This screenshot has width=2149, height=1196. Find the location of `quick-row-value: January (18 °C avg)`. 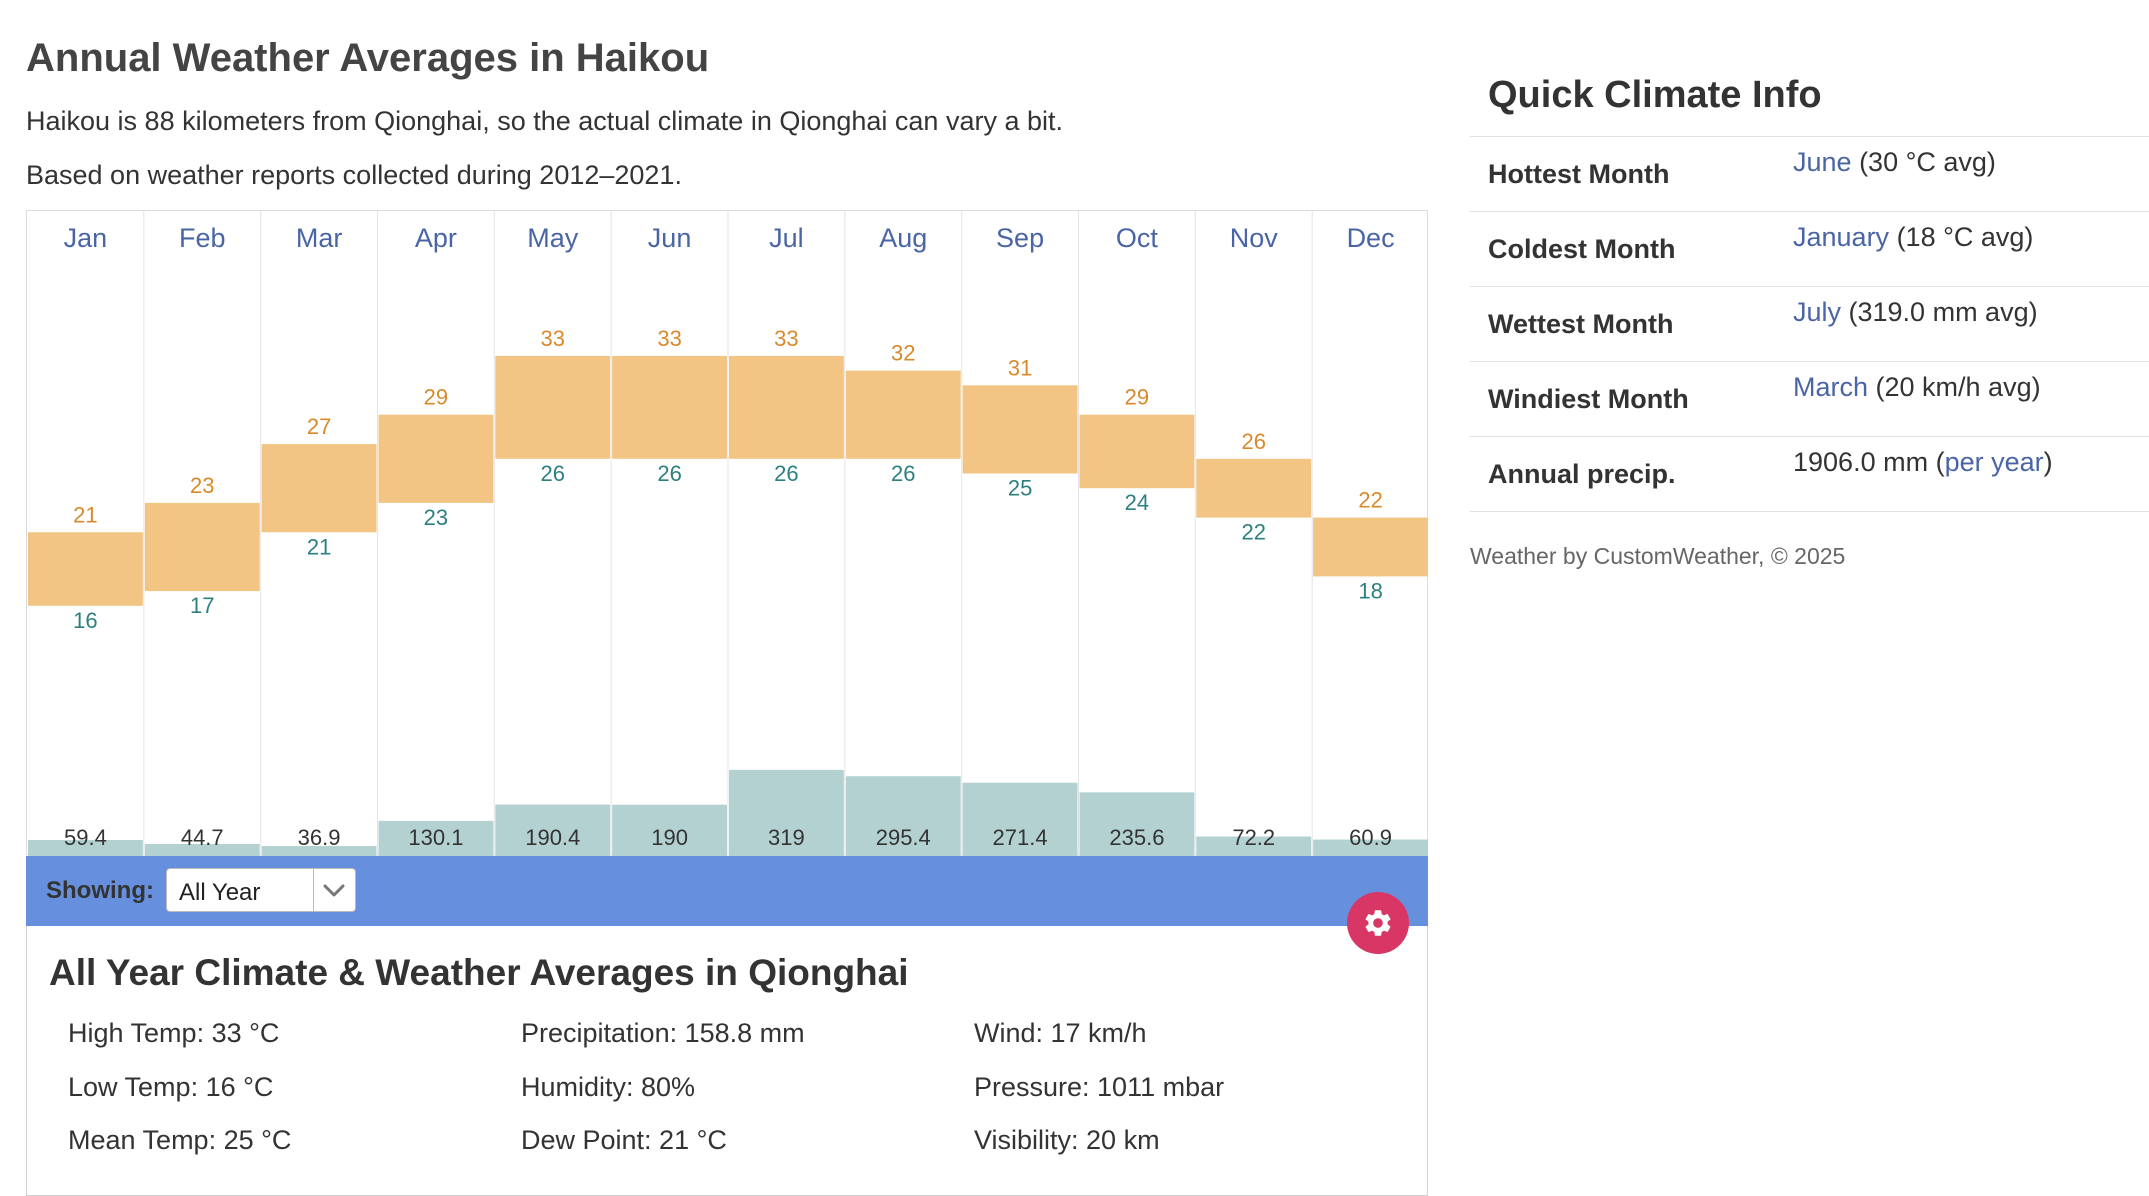

quick-row-value: January (18 °C avg) is located at coordinates (1913, 237).